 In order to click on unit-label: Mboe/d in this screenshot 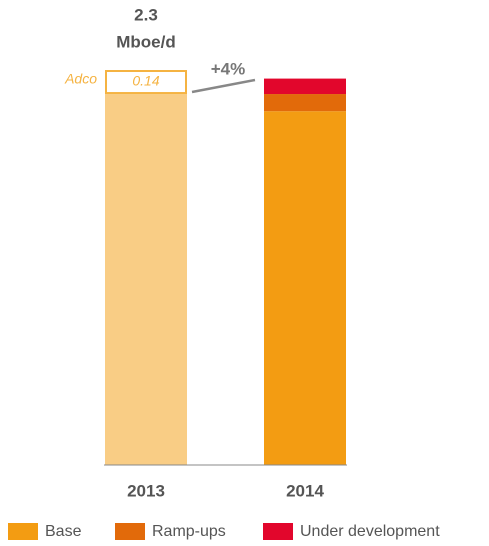, I will do `click(146, 41)`.